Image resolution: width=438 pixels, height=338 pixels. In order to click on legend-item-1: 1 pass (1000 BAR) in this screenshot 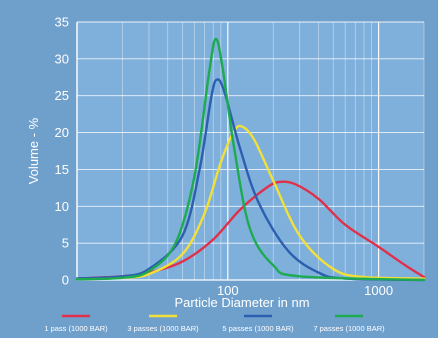, I will do `click(76, 323)`.